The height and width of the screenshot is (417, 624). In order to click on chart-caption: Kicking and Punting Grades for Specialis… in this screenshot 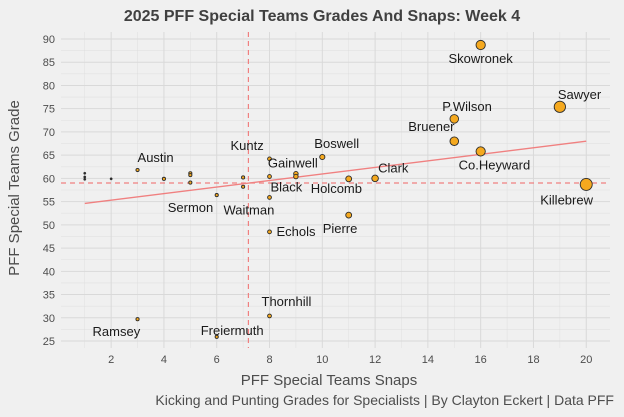, I will do `click(384, 400)`.